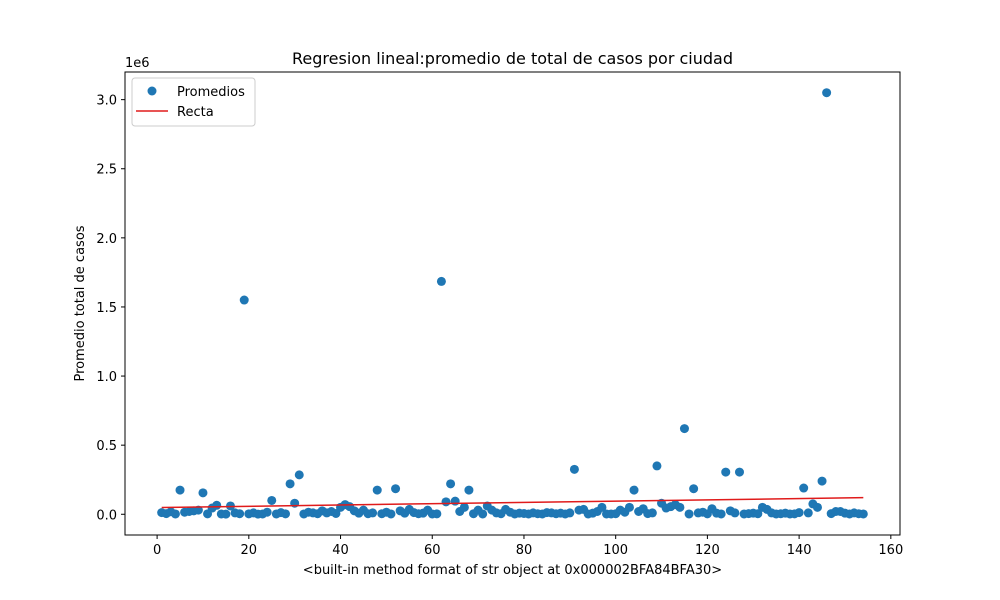 This screenshot has width=1000, height=600. Describe the element at coordinates (890, 550) in the screenshot. I see `x-tick-label: 160` at that location.